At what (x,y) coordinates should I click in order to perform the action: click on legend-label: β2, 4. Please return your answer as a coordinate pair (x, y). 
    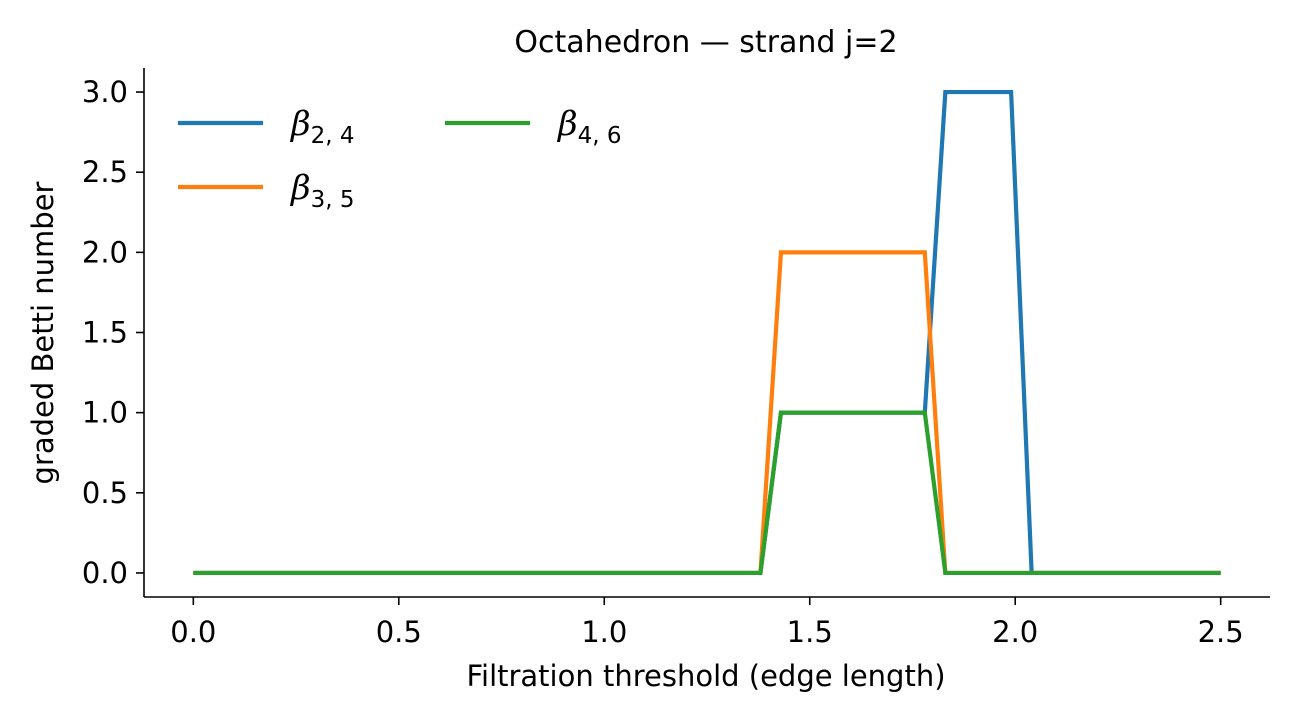
    Looking at the image, I should click on (322, 126).